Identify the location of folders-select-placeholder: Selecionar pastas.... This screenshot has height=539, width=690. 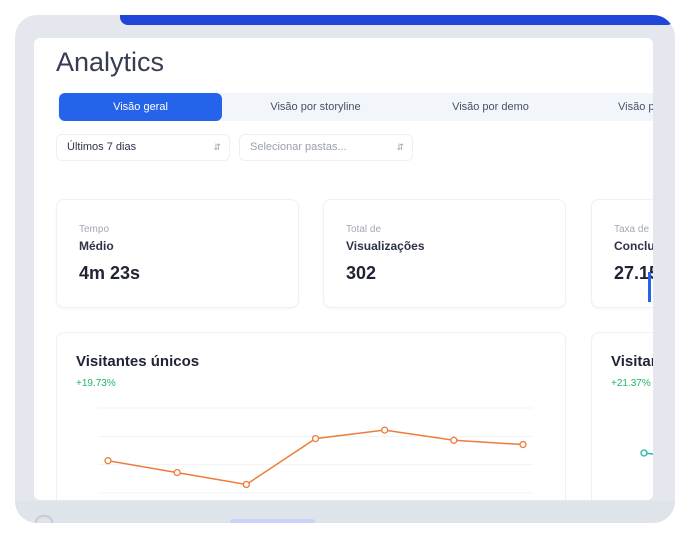
(298, 147).